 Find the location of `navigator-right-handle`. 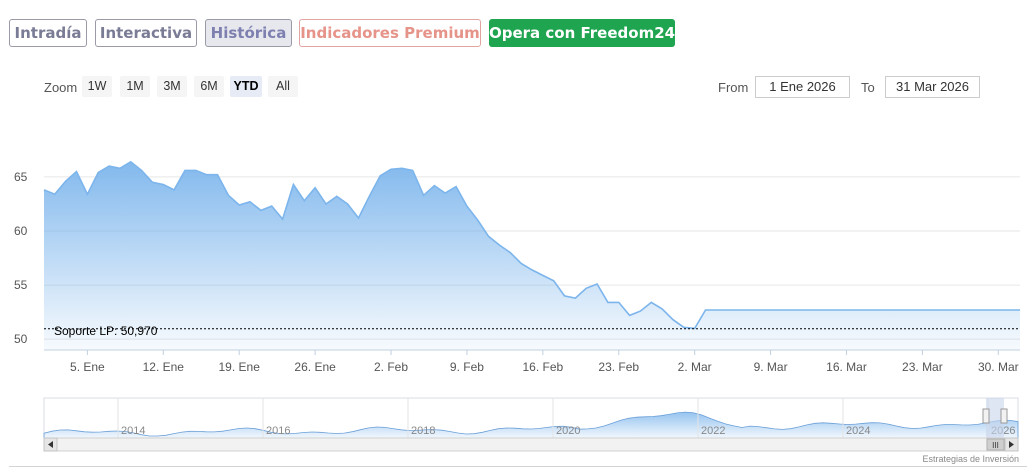

navigator-right-handle is located at coordinates (1004, 416).